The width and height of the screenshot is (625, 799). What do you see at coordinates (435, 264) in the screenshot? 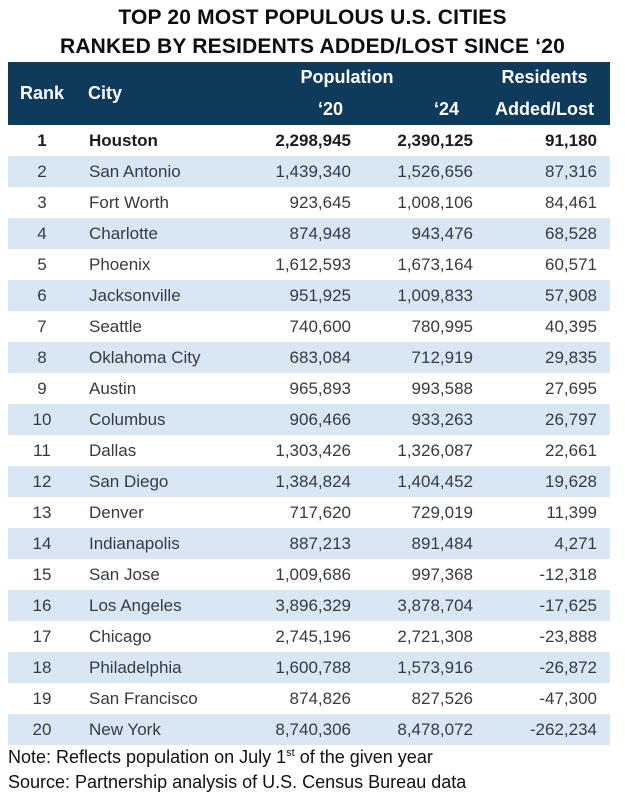
I see `cell-pop_2024: 1,673,164` at bounding box center [435, 264].